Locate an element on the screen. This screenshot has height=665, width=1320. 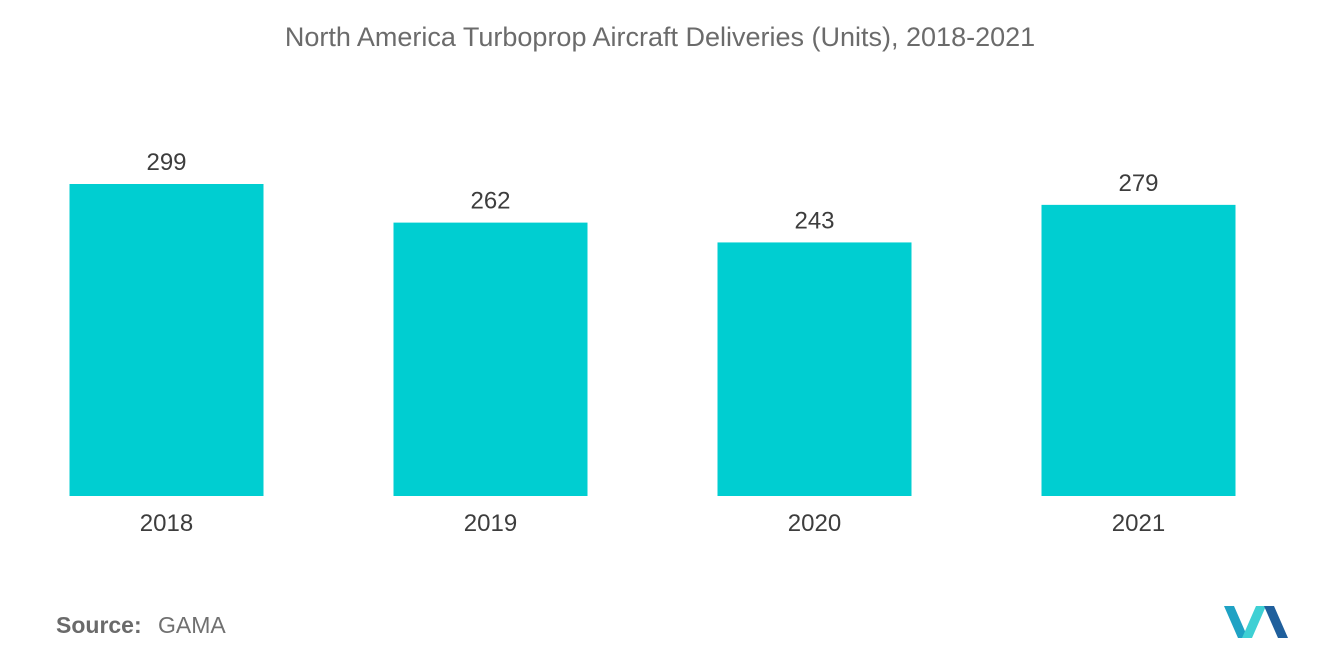
category-label-2020: 2020 is located at coordinates (814, 523).